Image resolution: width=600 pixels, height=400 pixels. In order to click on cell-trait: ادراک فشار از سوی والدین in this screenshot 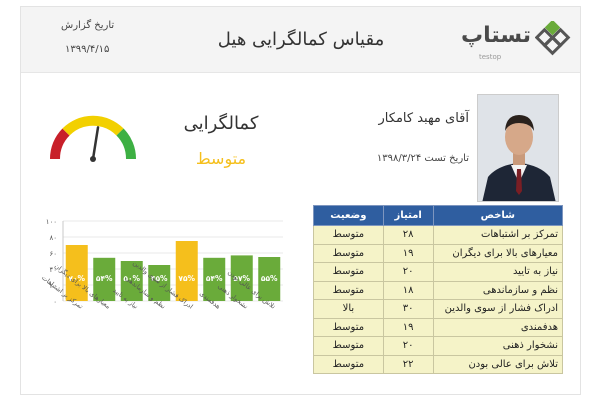, I will do `click(498, 309)`.